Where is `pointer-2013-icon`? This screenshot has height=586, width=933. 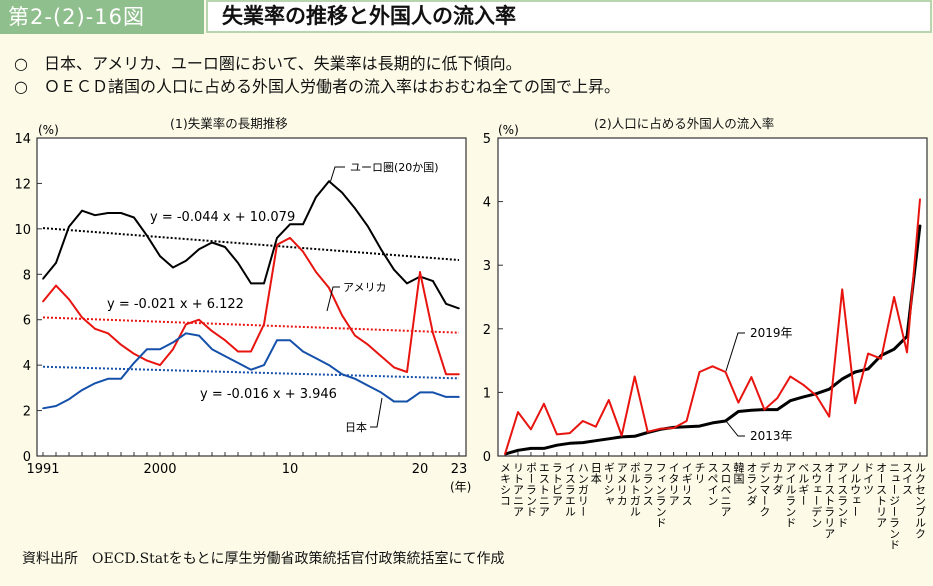 pointer-2013-icon is located at coordinates (735, 428).